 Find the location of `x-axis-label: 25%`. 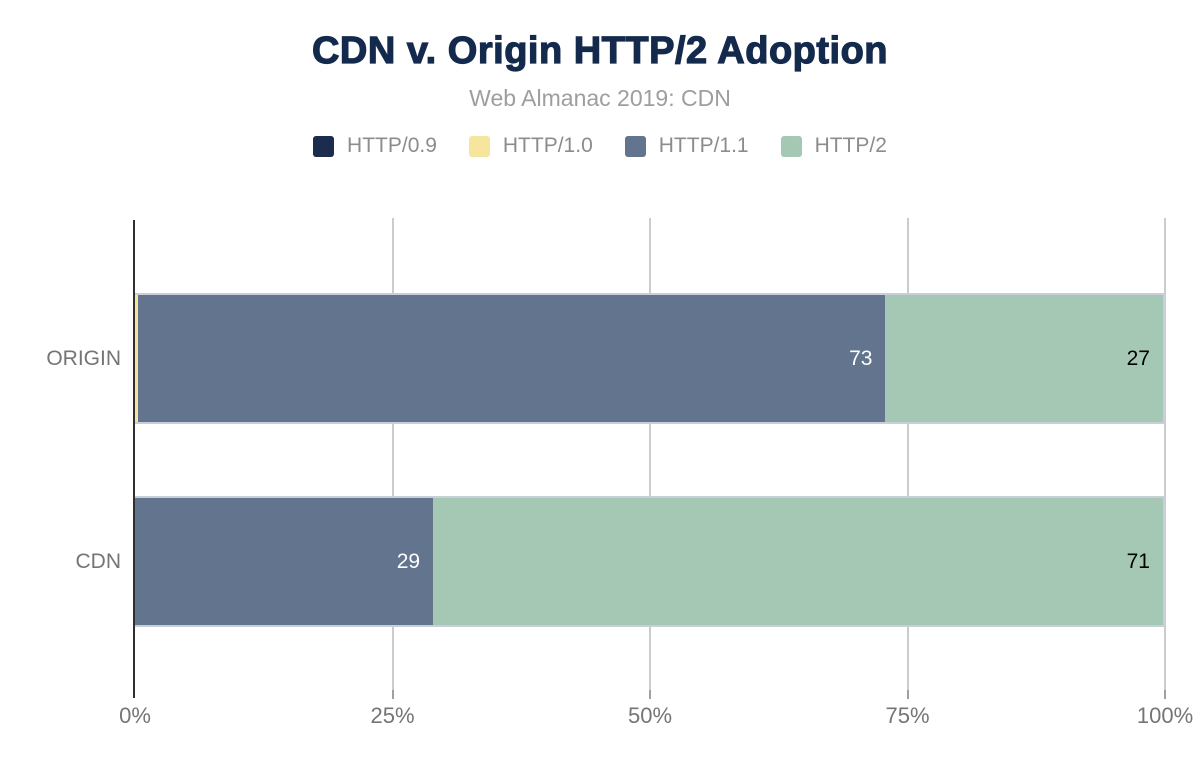

x-axis-label: 25% is located at coordinates (392, 715).